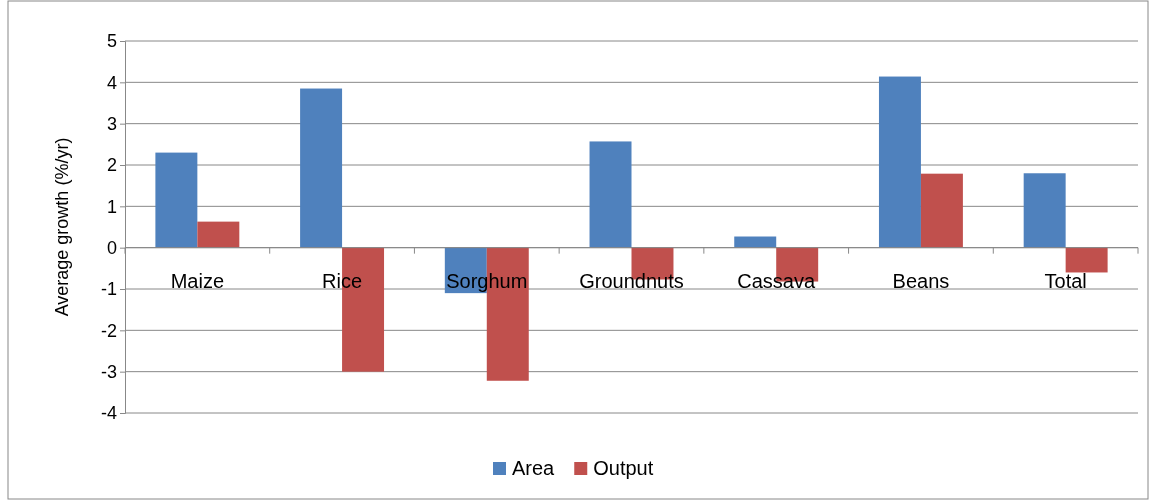  What do you see at coordinates (111, 206) in the screenshot?
I see `y-tick-label: 1` at bounding box center [111, 206].